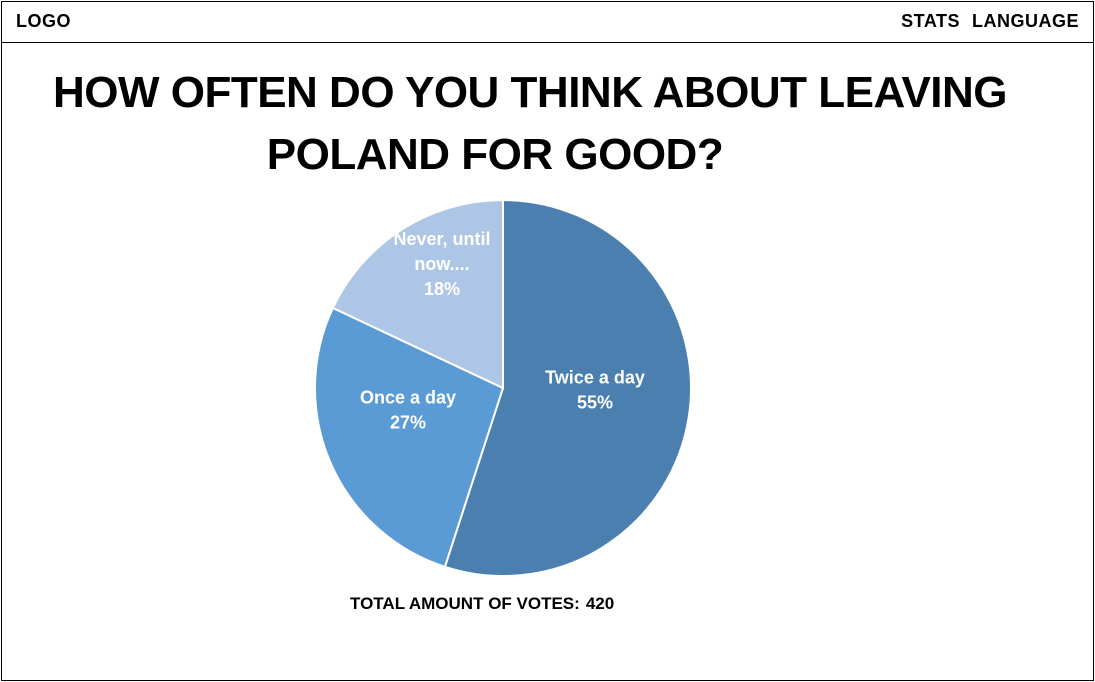  I want to click on chart-title-line-2: POLAND FOR GOOD?, so click(495, 154).